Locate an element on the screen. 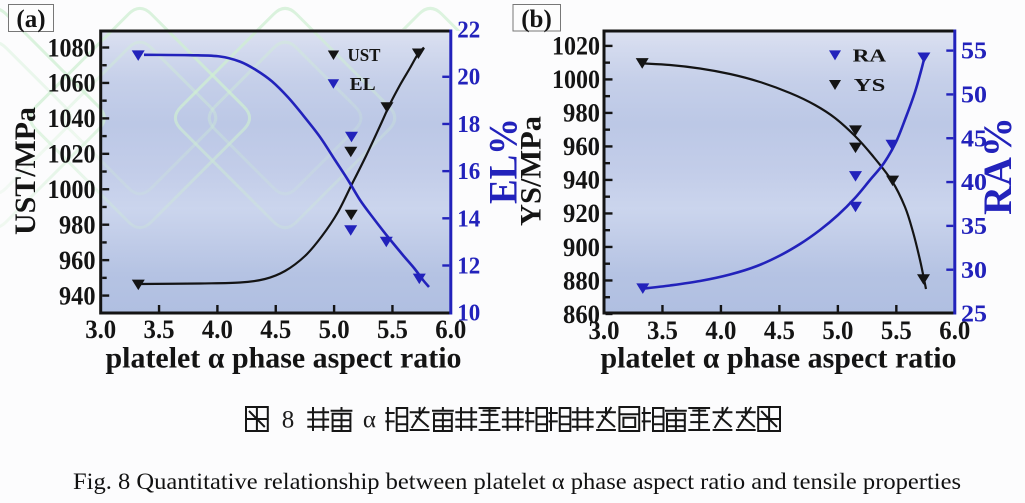 This screenshot has width=1025, height=503. svg-text: 40 is located at coordinates (974, 182).